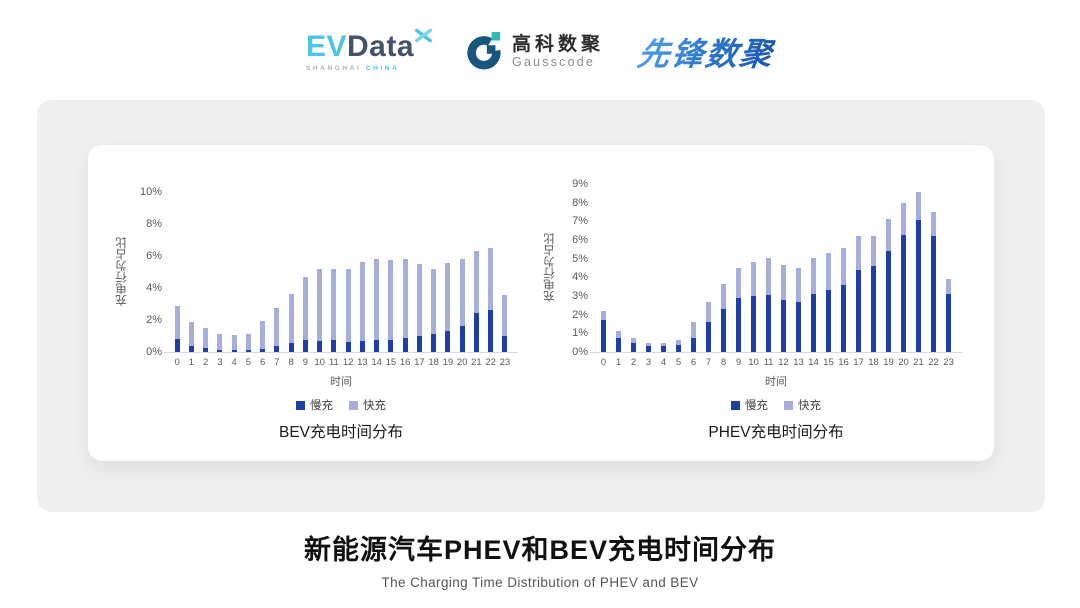 The width and height of the screenshot is (1080, 608). I want to click on gausscode-logo: 高科数聚 Gausscode, so click(534, 52).